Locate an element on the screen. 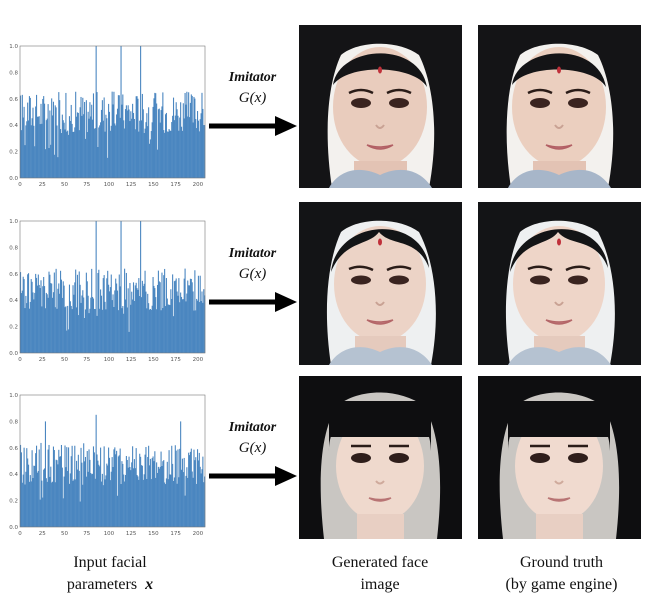 The image size is (657, 609). imitator-label: Imitator is located at coordinates (252, 253).